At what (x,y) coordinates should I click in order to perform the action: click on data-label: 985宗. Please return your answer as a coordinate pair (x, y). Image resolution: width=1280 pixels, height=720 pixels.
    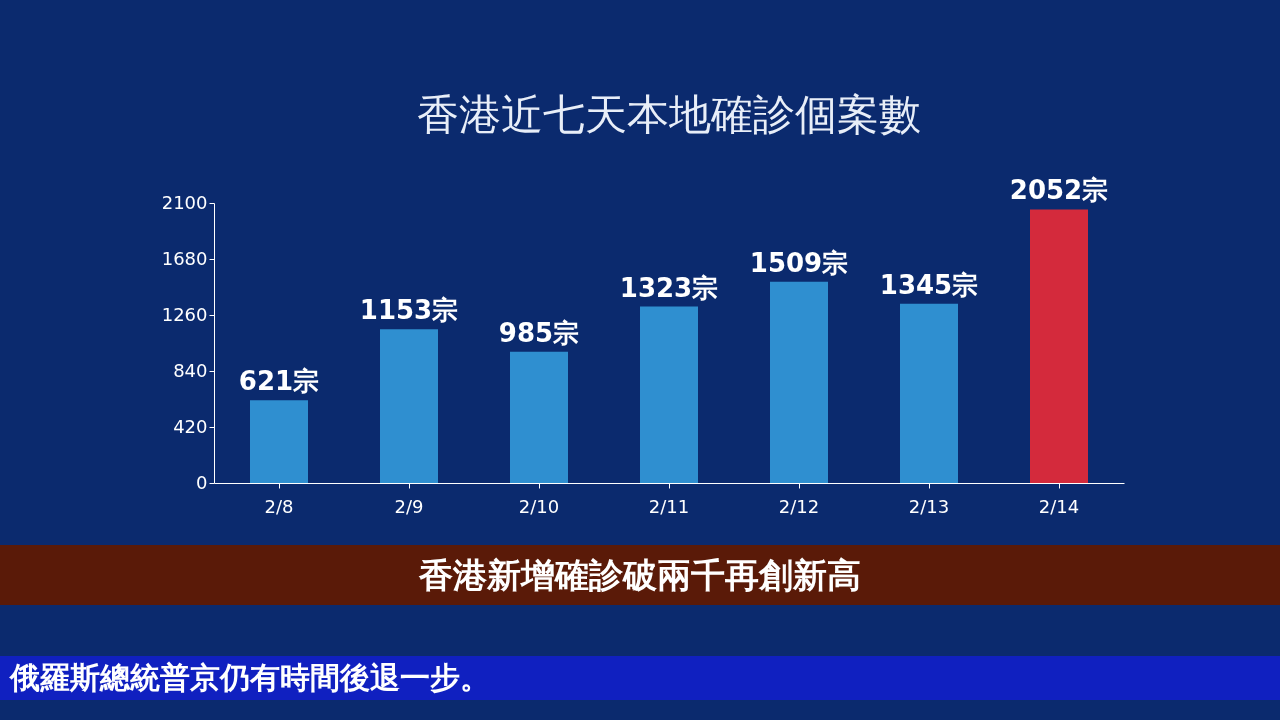
    Looking at the image, I should click on (539, 332).